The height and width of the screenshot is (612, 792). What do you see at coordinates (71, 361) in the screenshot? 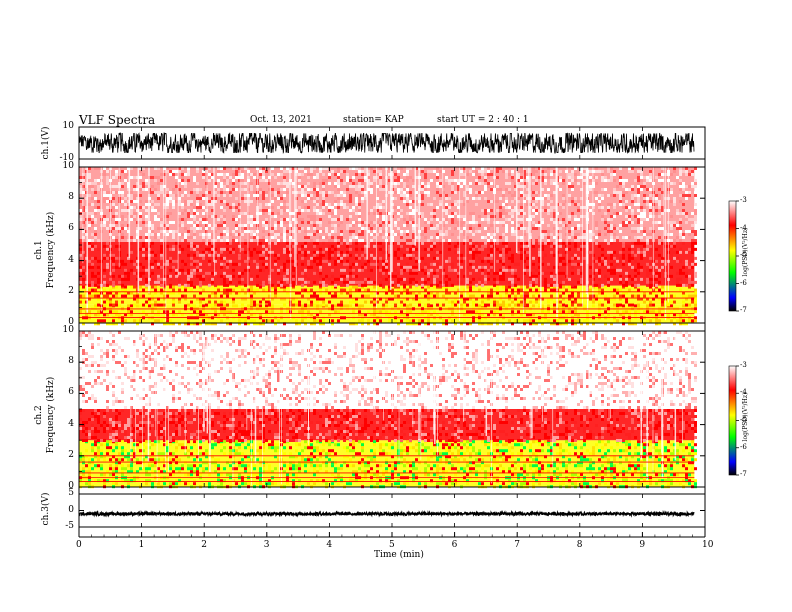
I see `ch2-spectrogram-ytick: 8` at bounding box center [71, 361].